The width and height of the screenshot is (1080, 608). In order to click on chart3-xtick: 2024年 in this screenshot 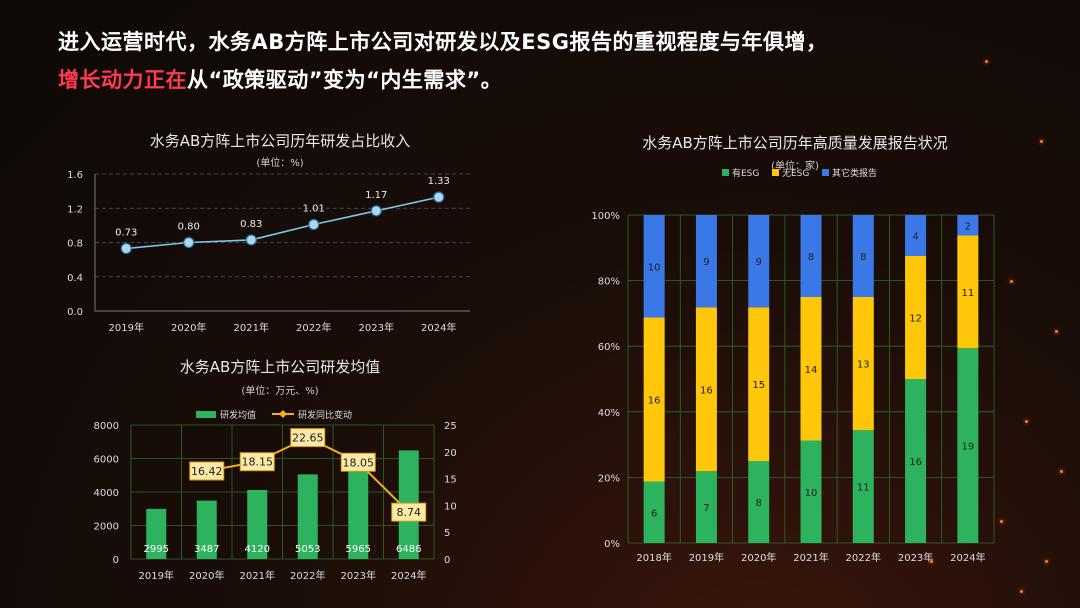, I will do `click(967, 557)`.